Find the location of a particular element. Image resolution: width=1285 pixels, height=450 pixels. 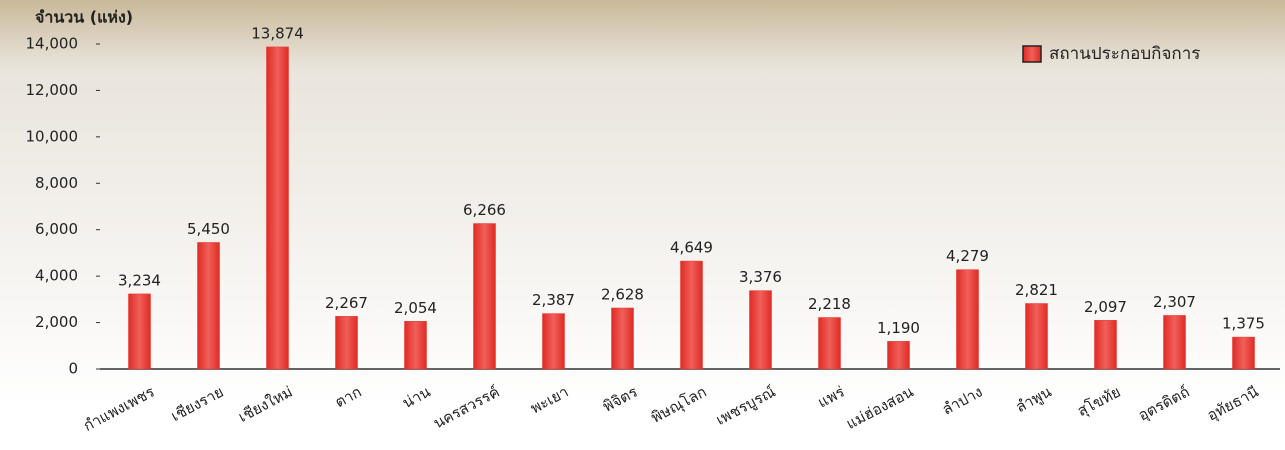

data-label: 4,649 is located at coordinates (691, 248).